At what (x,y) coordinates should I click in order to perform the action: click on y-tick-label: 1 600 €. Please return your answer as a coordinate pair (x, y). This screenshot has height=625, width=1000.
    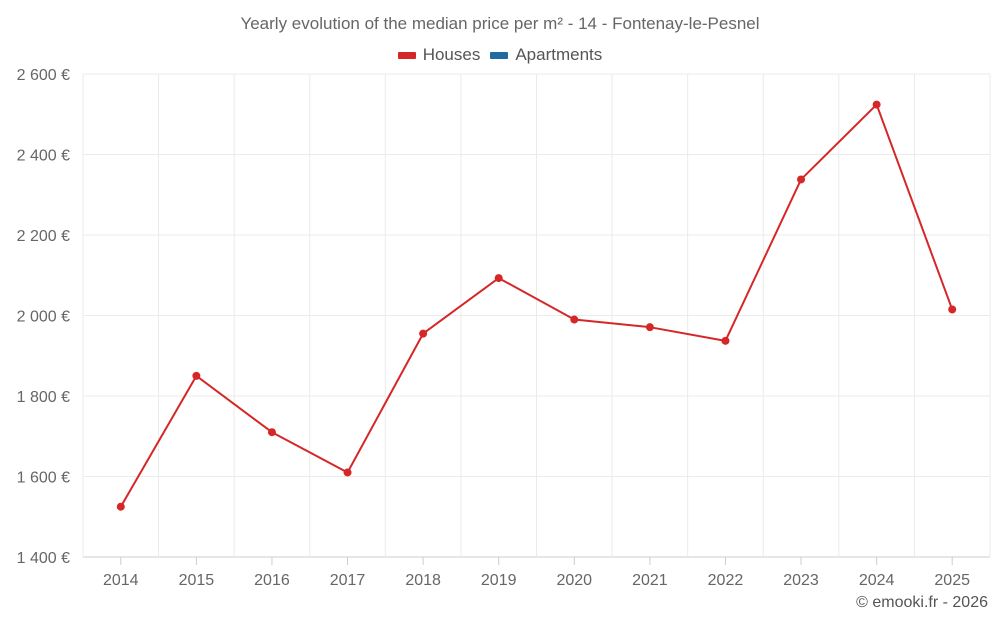
    Looking at the image, I should click on (43, 478).